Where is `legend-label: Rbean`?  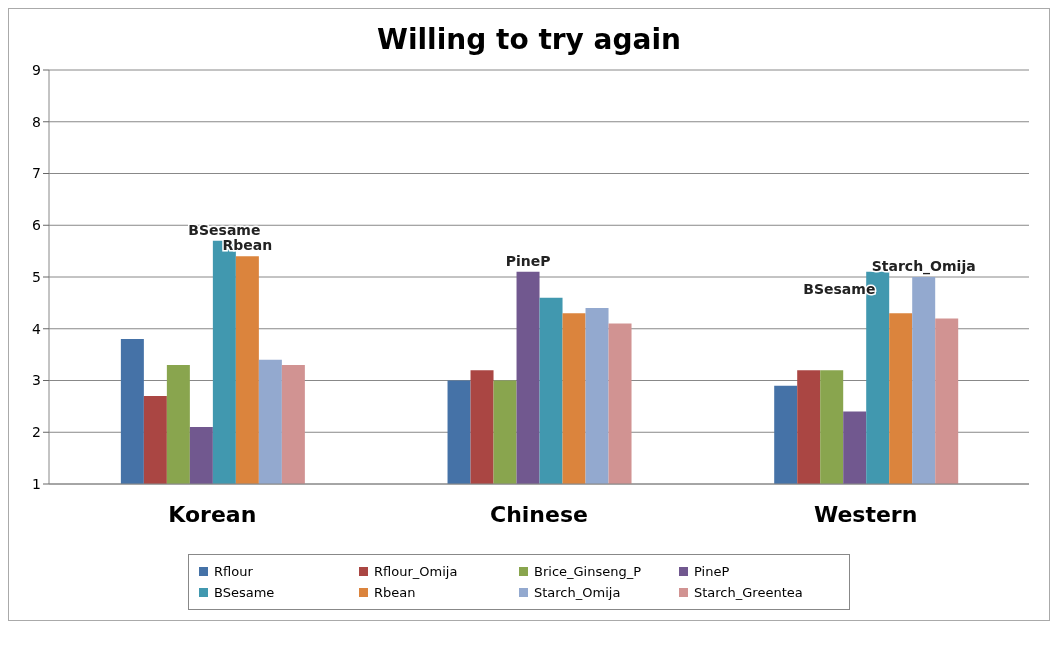
legend-label: Rbean is located at coordinates (395, 592).